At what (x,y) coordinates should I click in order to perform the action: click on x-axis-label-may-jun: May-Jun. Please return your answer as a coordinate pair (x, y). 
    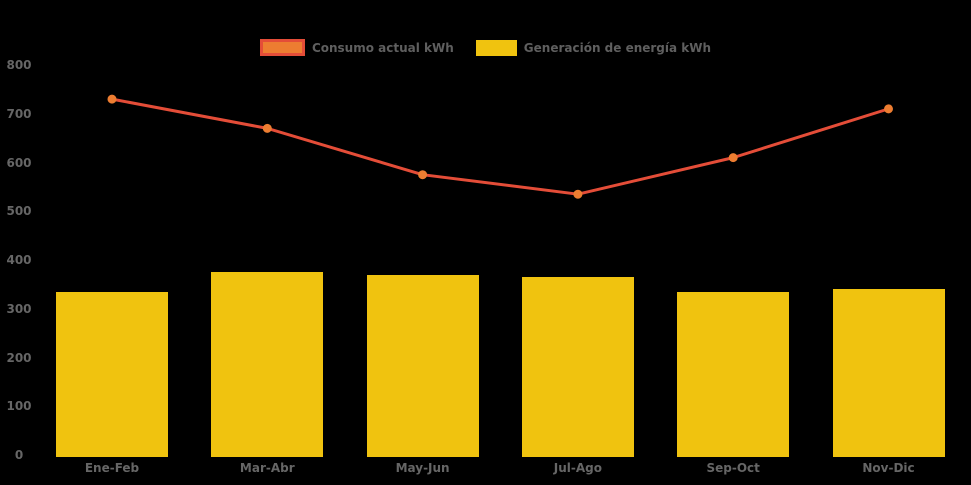
    Looking at the image, I should click on (422, 468).